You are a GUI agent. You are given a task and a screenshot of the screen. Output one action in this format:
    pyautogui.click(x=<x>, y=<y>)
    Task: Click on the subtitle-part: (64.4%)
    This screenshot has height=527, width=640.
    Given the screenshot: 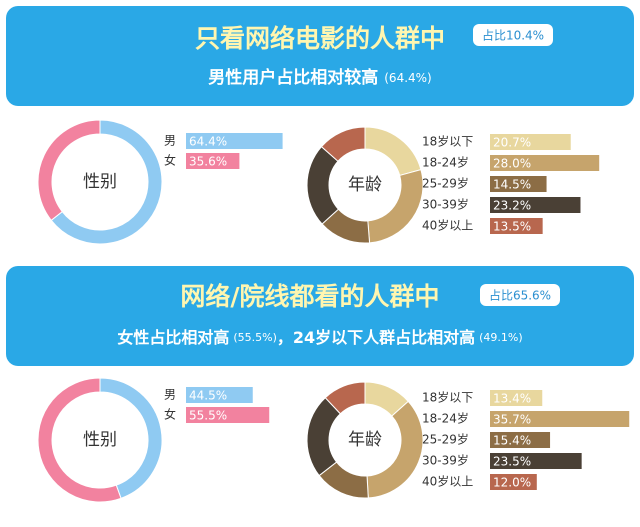 What is the action you would take?
    pyautogui.click(x=407, y=78)
    